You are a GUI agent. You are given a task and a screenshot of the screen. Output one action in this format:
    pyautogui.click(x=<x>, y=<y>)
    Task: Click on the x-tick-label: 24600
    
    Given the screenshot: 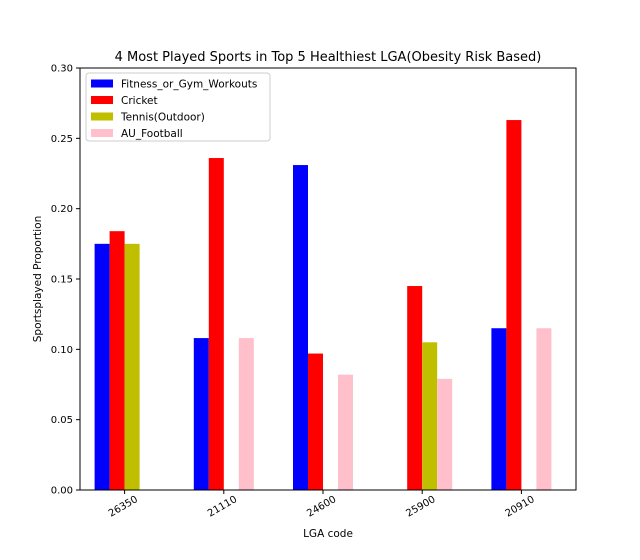 What is the action you would take?
    pyautogui.click(x=321, y=506)
    